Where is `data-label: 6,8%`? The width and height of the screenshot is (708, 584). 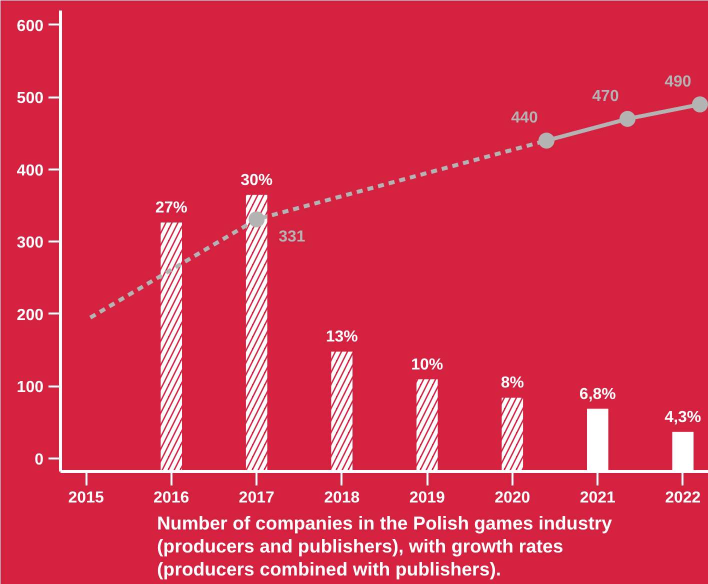
data-label: 6,8% is located at coordinates (597, 394).